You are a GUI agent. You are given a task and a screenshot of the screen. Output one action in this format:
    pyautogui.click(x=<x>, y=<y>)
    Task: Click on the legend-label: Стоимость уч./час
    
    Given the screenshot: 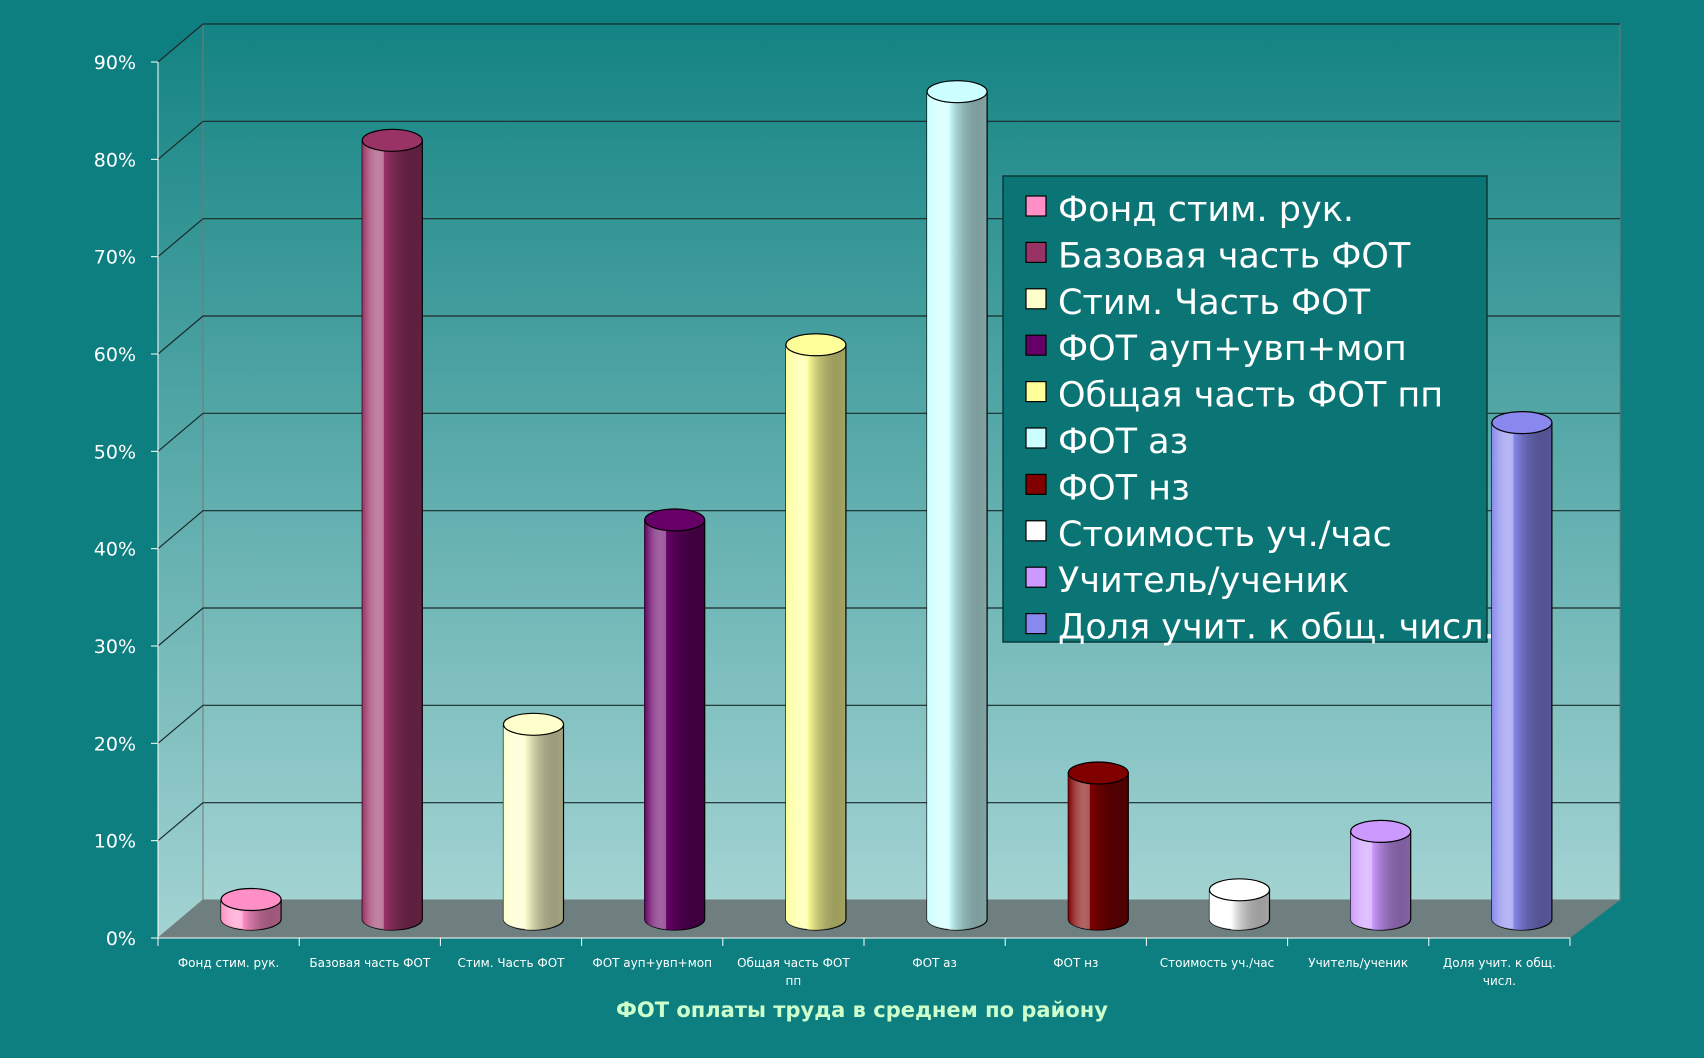 What is the action you would take?
    pyautogui.click(x=1225, y=535)
    